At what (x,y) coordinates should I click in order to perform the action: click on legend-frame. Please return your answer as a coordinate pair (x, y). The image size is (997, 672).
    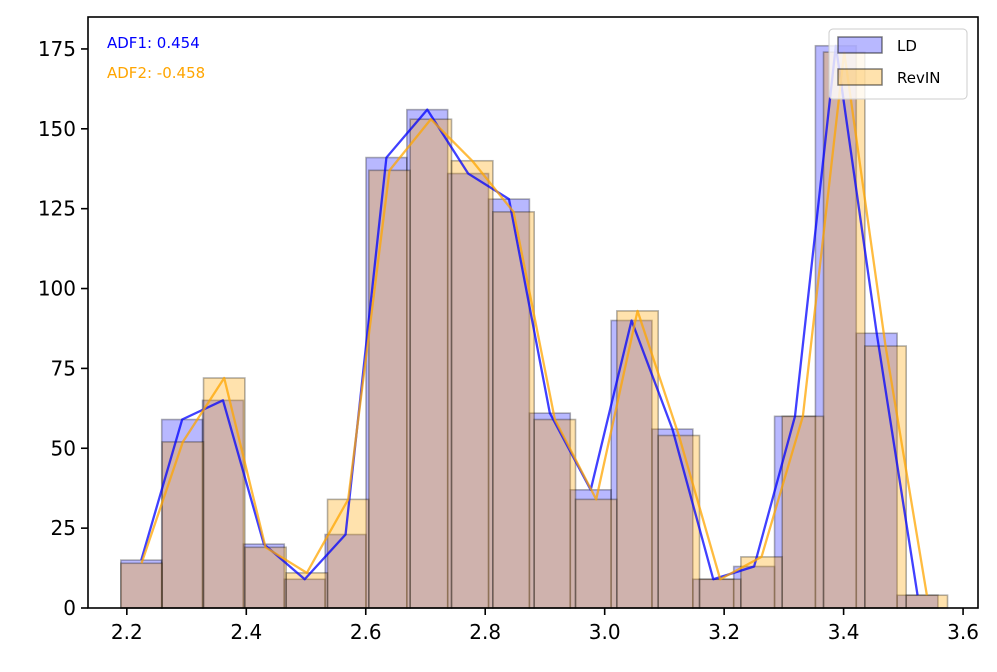
    Looking at the image, I should click on (898, 64).